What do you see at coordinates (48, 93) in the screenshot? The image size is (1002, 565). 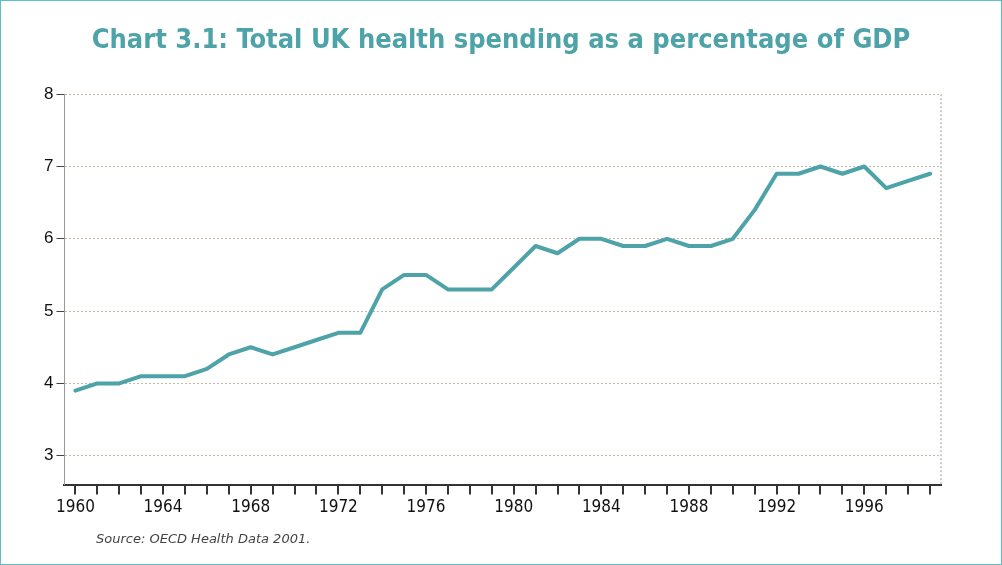 I see `y-tick-label: 8` at bounding box center [48, 93].